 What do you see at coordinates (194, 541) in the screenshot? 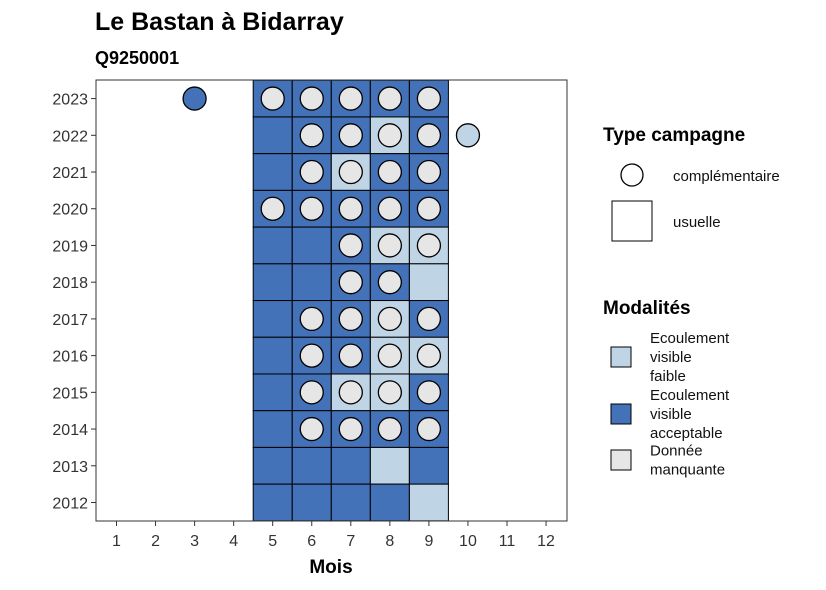
I see `x-tick-label: 3` at bounding box center [194, 541].